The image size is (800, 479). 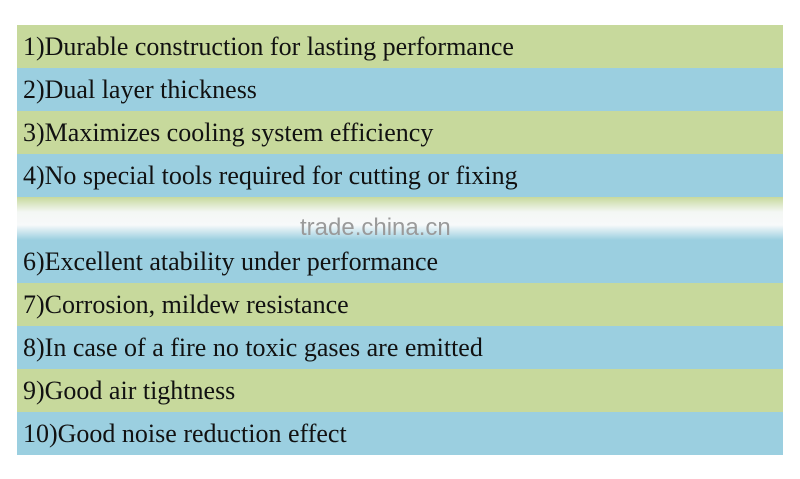 What do you see at coordinates (400, 304) in the screenshot?
I see `list-item: 7)Corrosion, mildew resistance` at bounding box center [400, 304].